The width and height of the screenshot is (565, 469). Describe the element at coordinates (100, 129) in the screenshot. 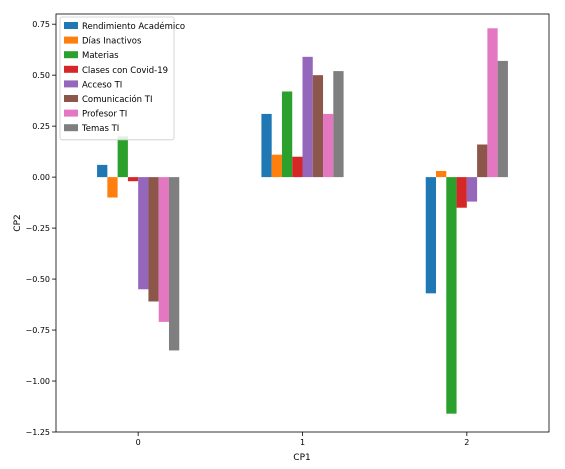

I see `legend-label: Temas TI` at that location.